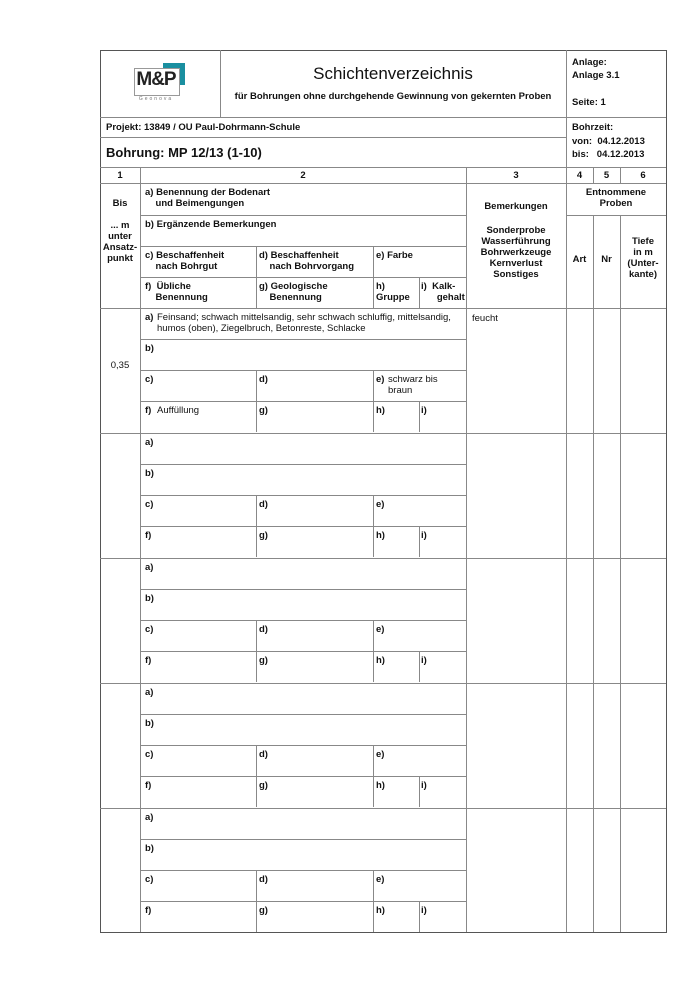  Describe the element at coordinates (178, 410) in the screenshot. I see `layer-field-f: Auffüllung` at that location.